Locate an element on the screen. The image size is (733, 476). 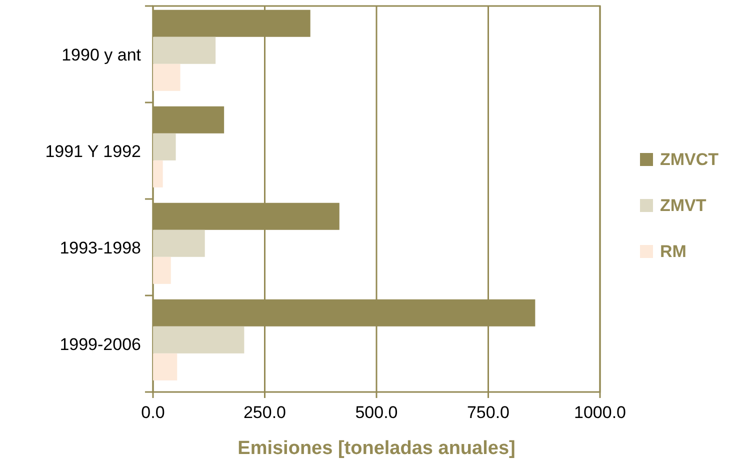
legend-label: ZMVCT is located at coordinates (690, 159).